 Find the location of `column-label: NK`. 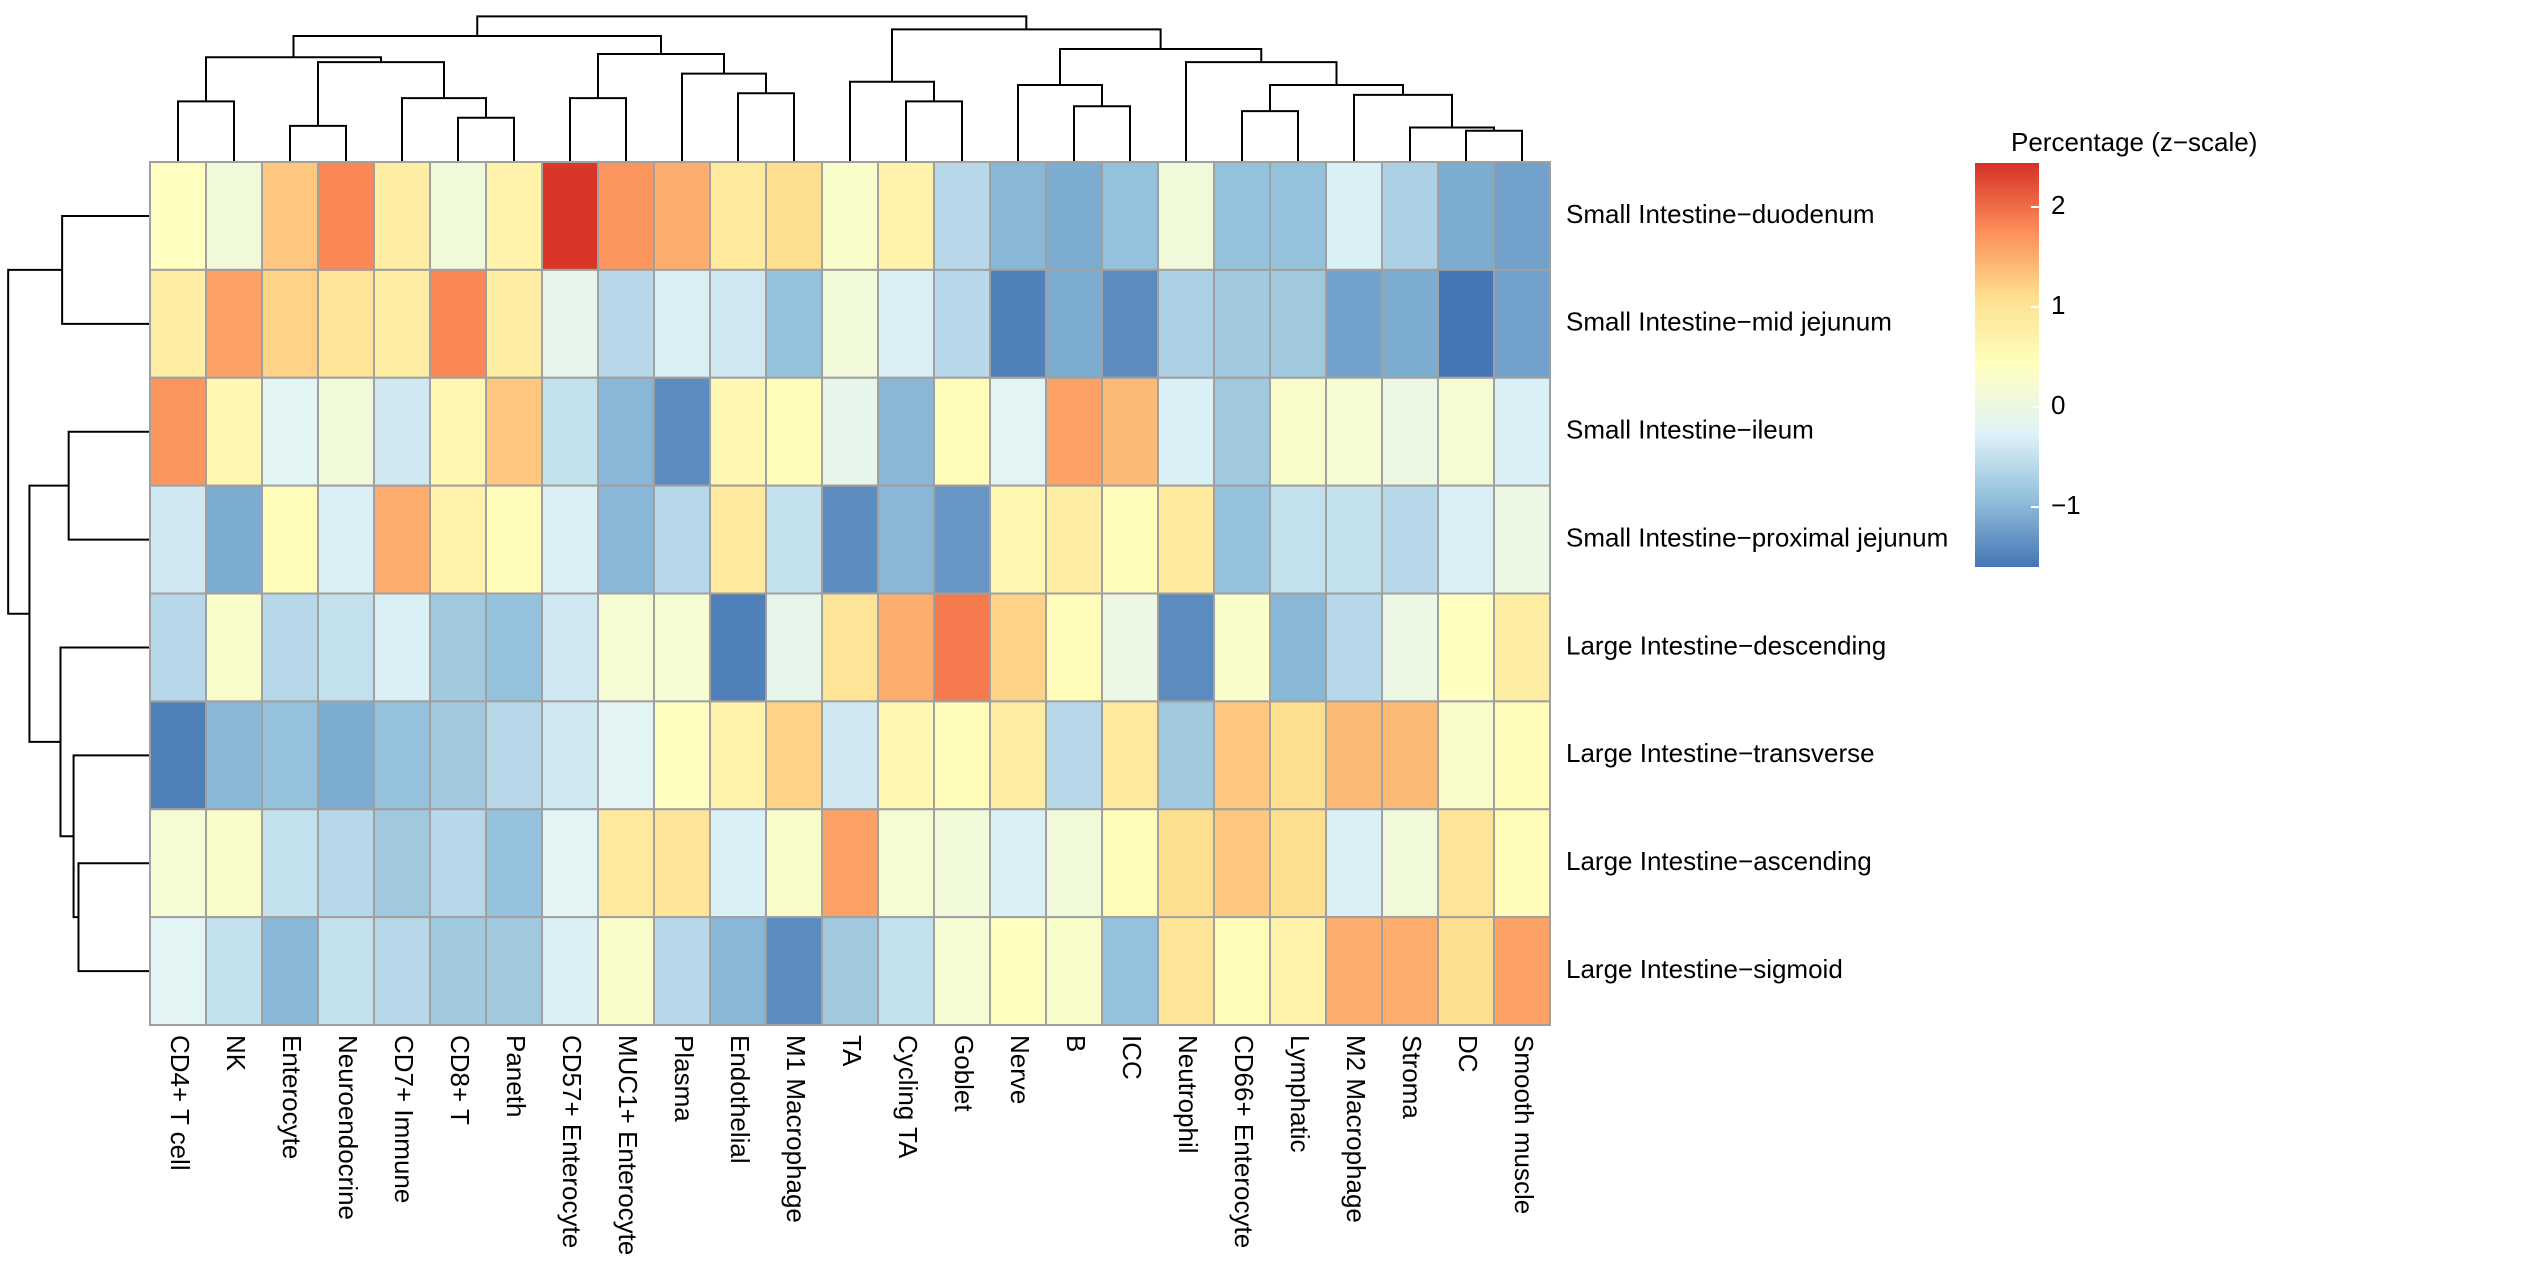

column-label: NK is located at coordinates (236, 1053).